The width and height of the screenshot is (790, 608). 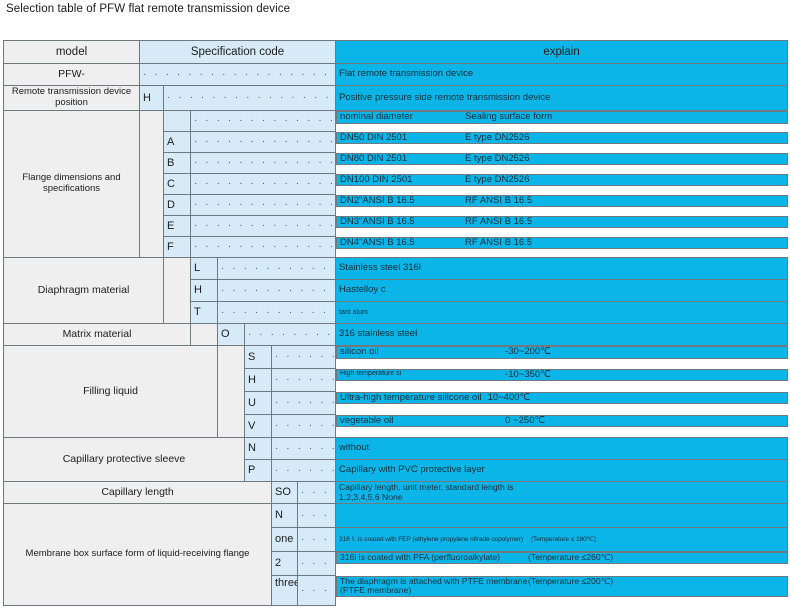 I want to click on explain-value: -10~350℃, so click(x=528, y=374).